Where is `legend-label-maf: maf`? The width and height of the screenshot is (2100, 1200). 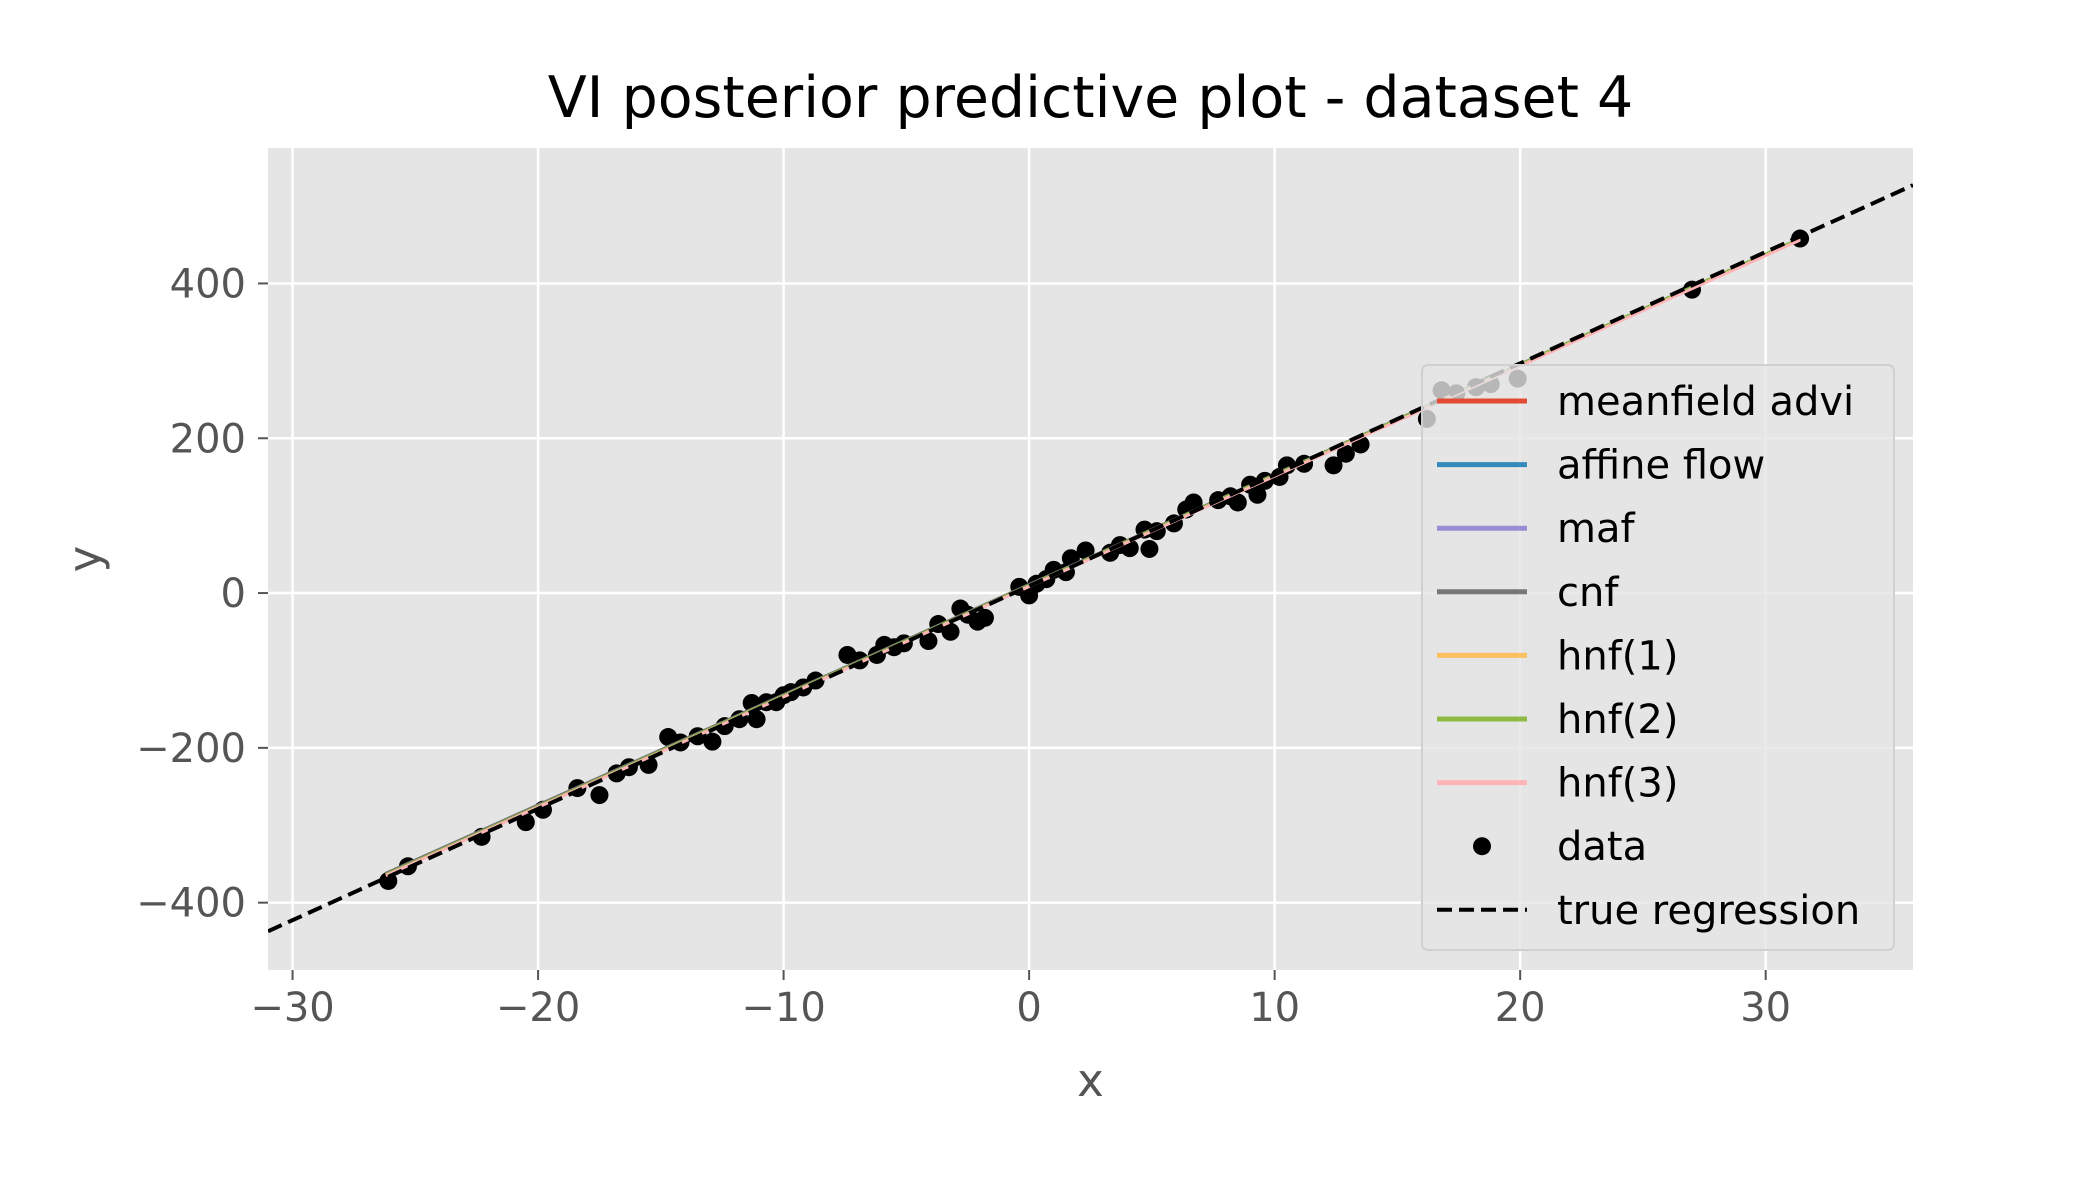
legend-label-maf: maf is located at coordinates (1596, 529).